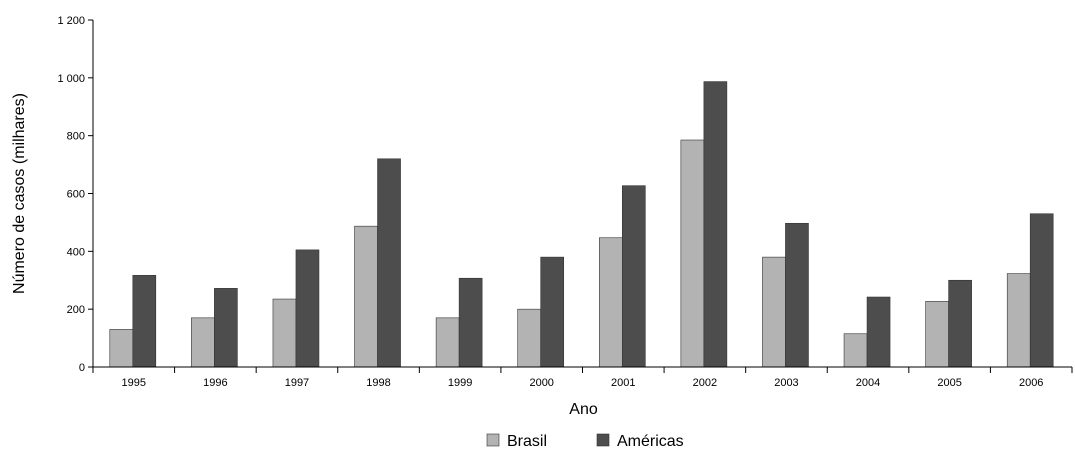 This screenshot has width=1075, height=450. I want to click on bar-am-ricas-2000, so click(552, 312).